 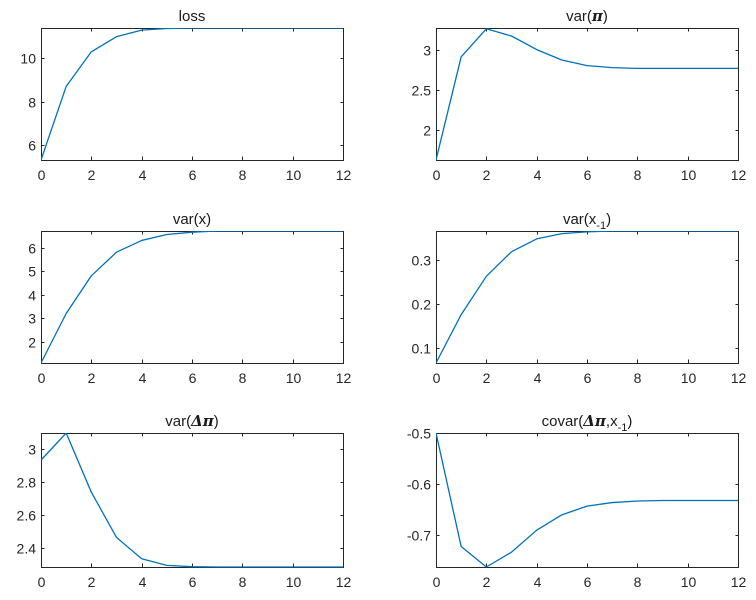 I want to click on y-tick-label: 2.4, so click(x=27, y=549).